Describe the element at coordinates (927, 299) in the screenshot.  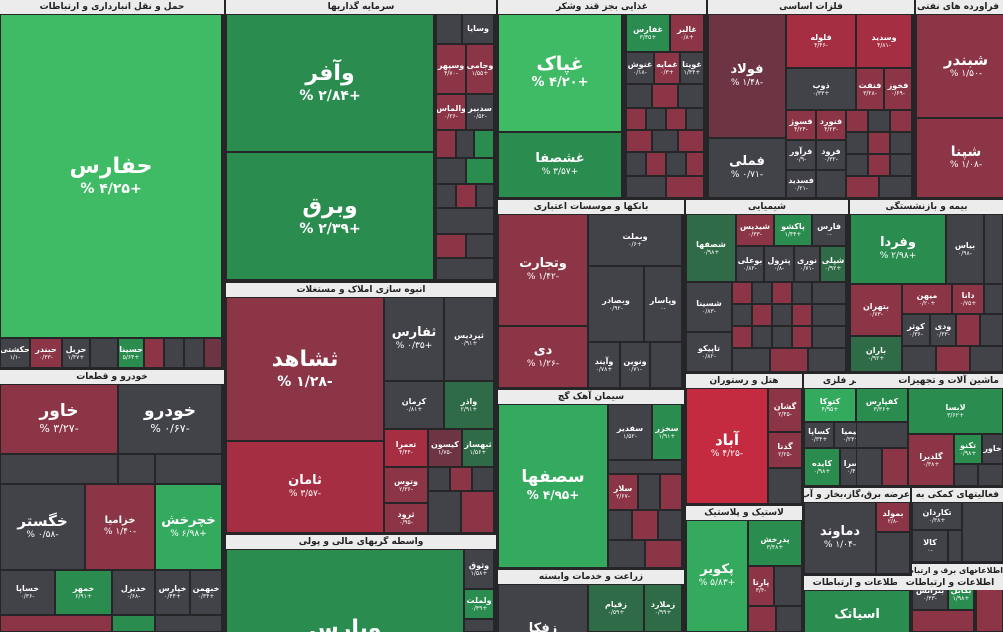
I see `stock-tile: میهن +۰/۲۰` at that location.